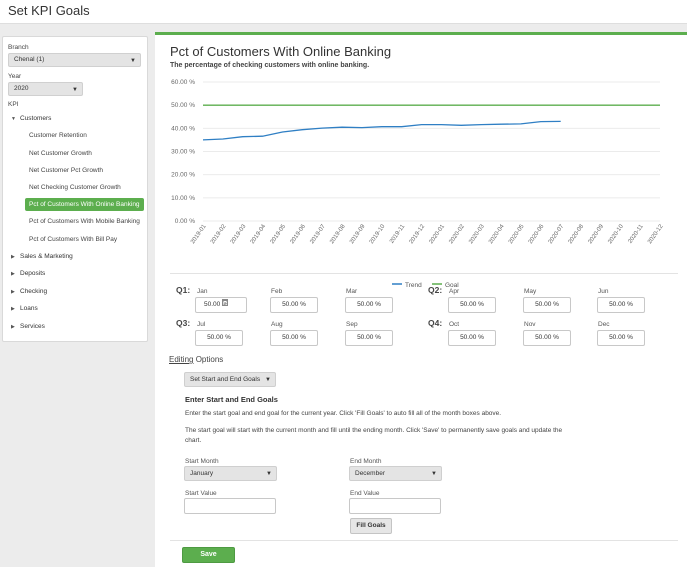 The image size is (687, 567). What do you see at coordinates (259, 234) in the screenshot?
I see `x-tick-label: 2019-04` at bounding box center [259, 234].